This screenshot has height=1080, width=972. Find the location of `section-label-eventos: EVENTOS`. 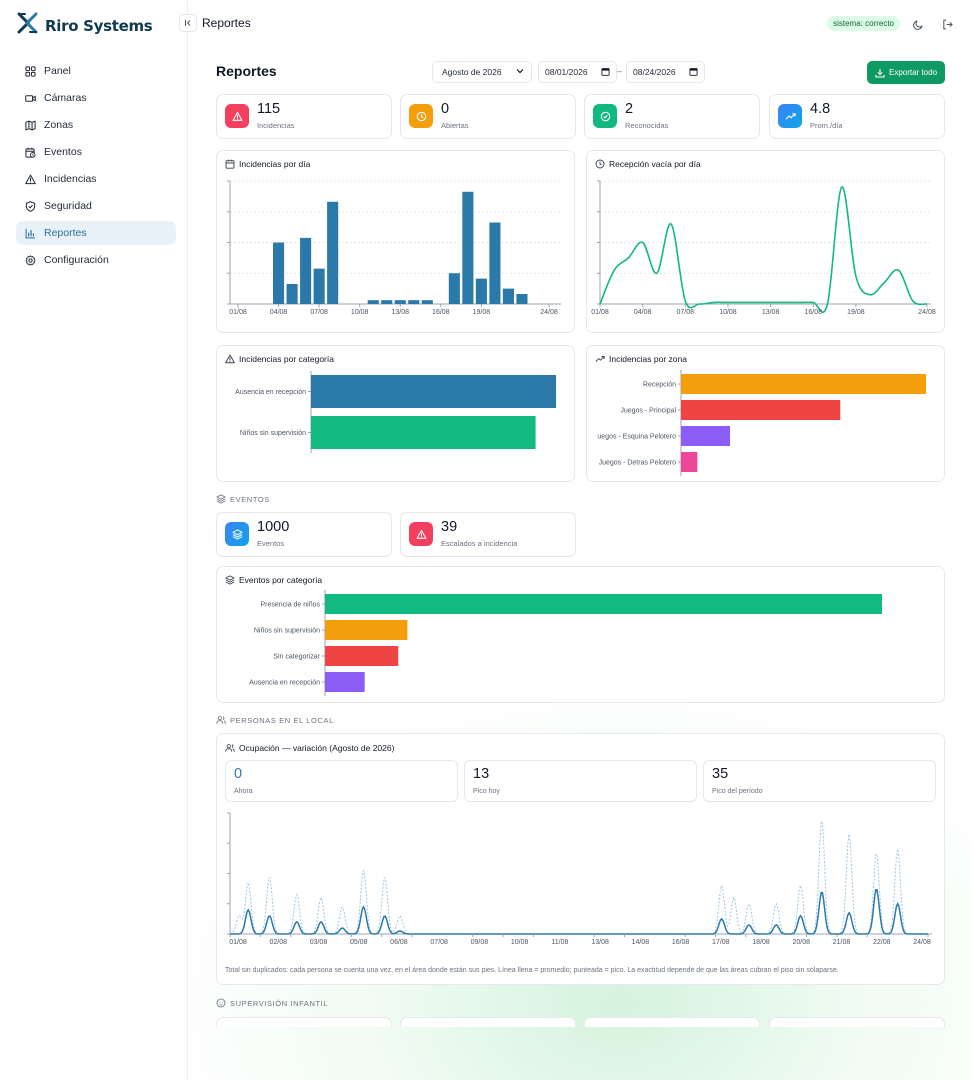

section-label-eventos: EVENTOS is located at coordinates (243, 499).